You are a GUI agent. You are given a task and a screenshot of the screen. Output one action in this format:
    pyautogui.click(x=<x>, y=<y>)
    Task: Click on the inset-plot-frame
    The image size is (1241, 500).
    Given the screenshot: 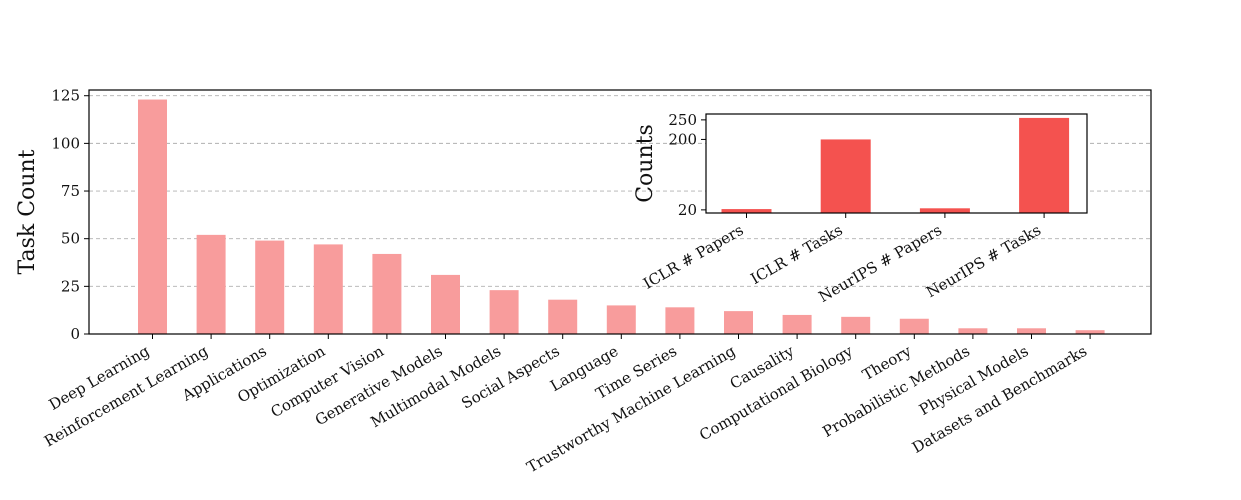 What is the action you would take?
    pyautogui.click(x=896, y=163)
    